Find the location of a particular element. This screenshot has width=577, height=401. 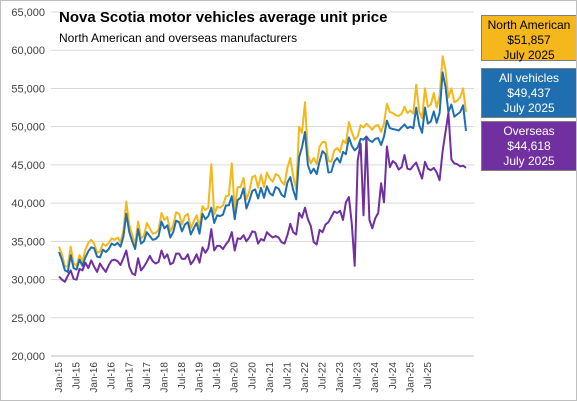

y-tick-label: 45,000 is located at coordinates (28, 166).